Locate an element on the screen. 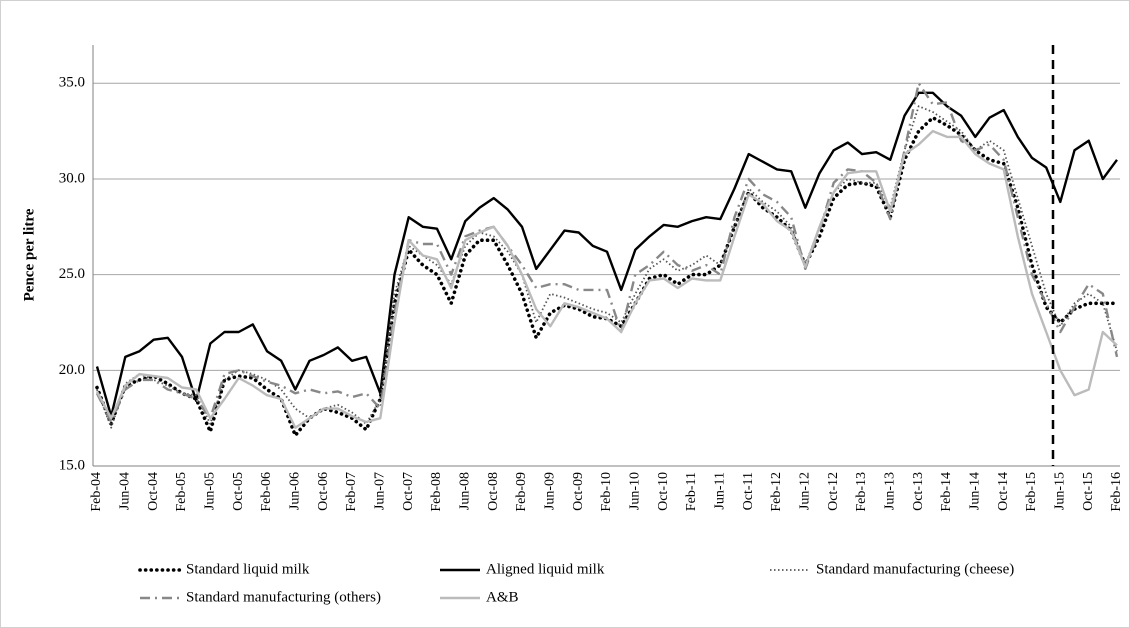  x-tick-label: Jun-15 is located at coordinates (1060, 491).